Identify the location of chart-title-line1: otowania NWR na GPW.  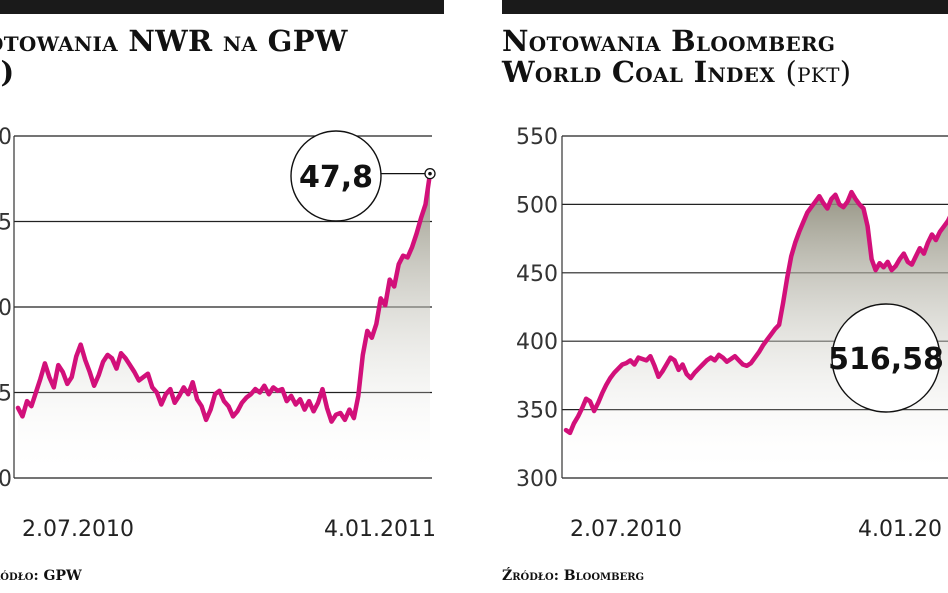
(174, 41).